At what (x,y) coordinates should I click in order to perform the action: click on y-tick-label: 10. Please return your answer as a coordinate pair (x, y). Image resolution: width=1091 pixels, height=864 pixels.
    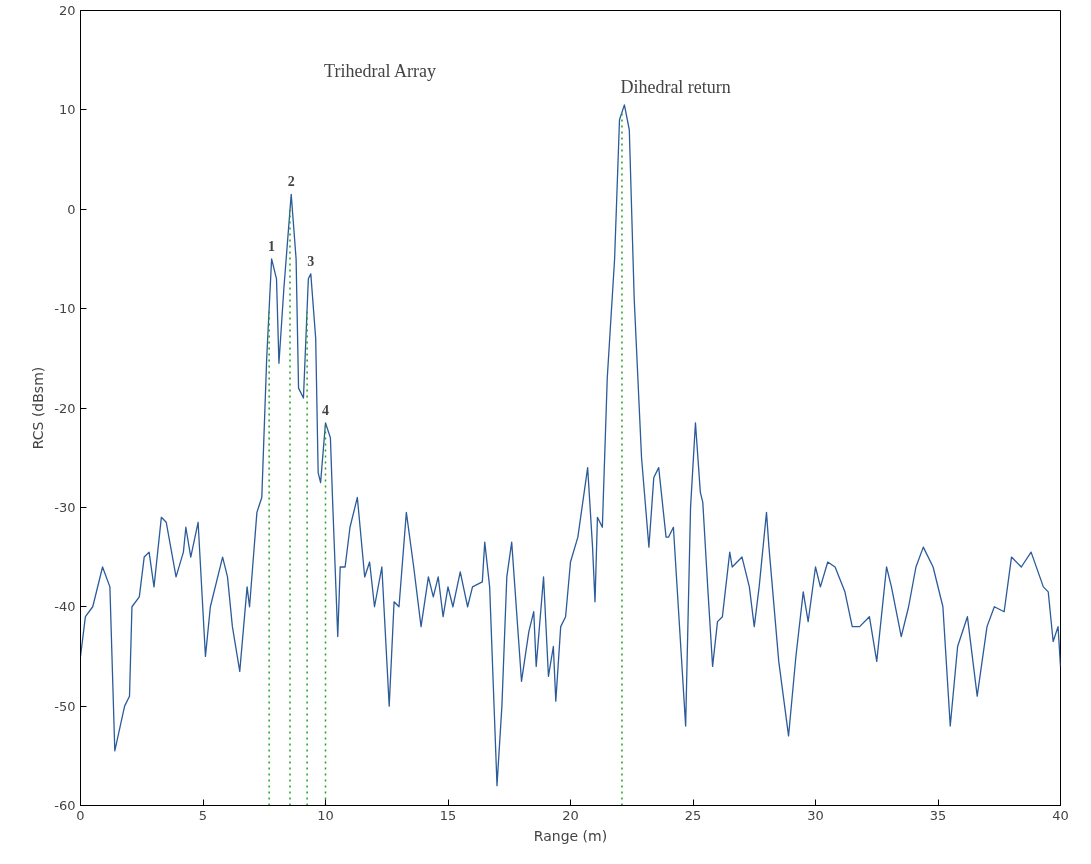
    Looking at the image, I should click on (67, 110).